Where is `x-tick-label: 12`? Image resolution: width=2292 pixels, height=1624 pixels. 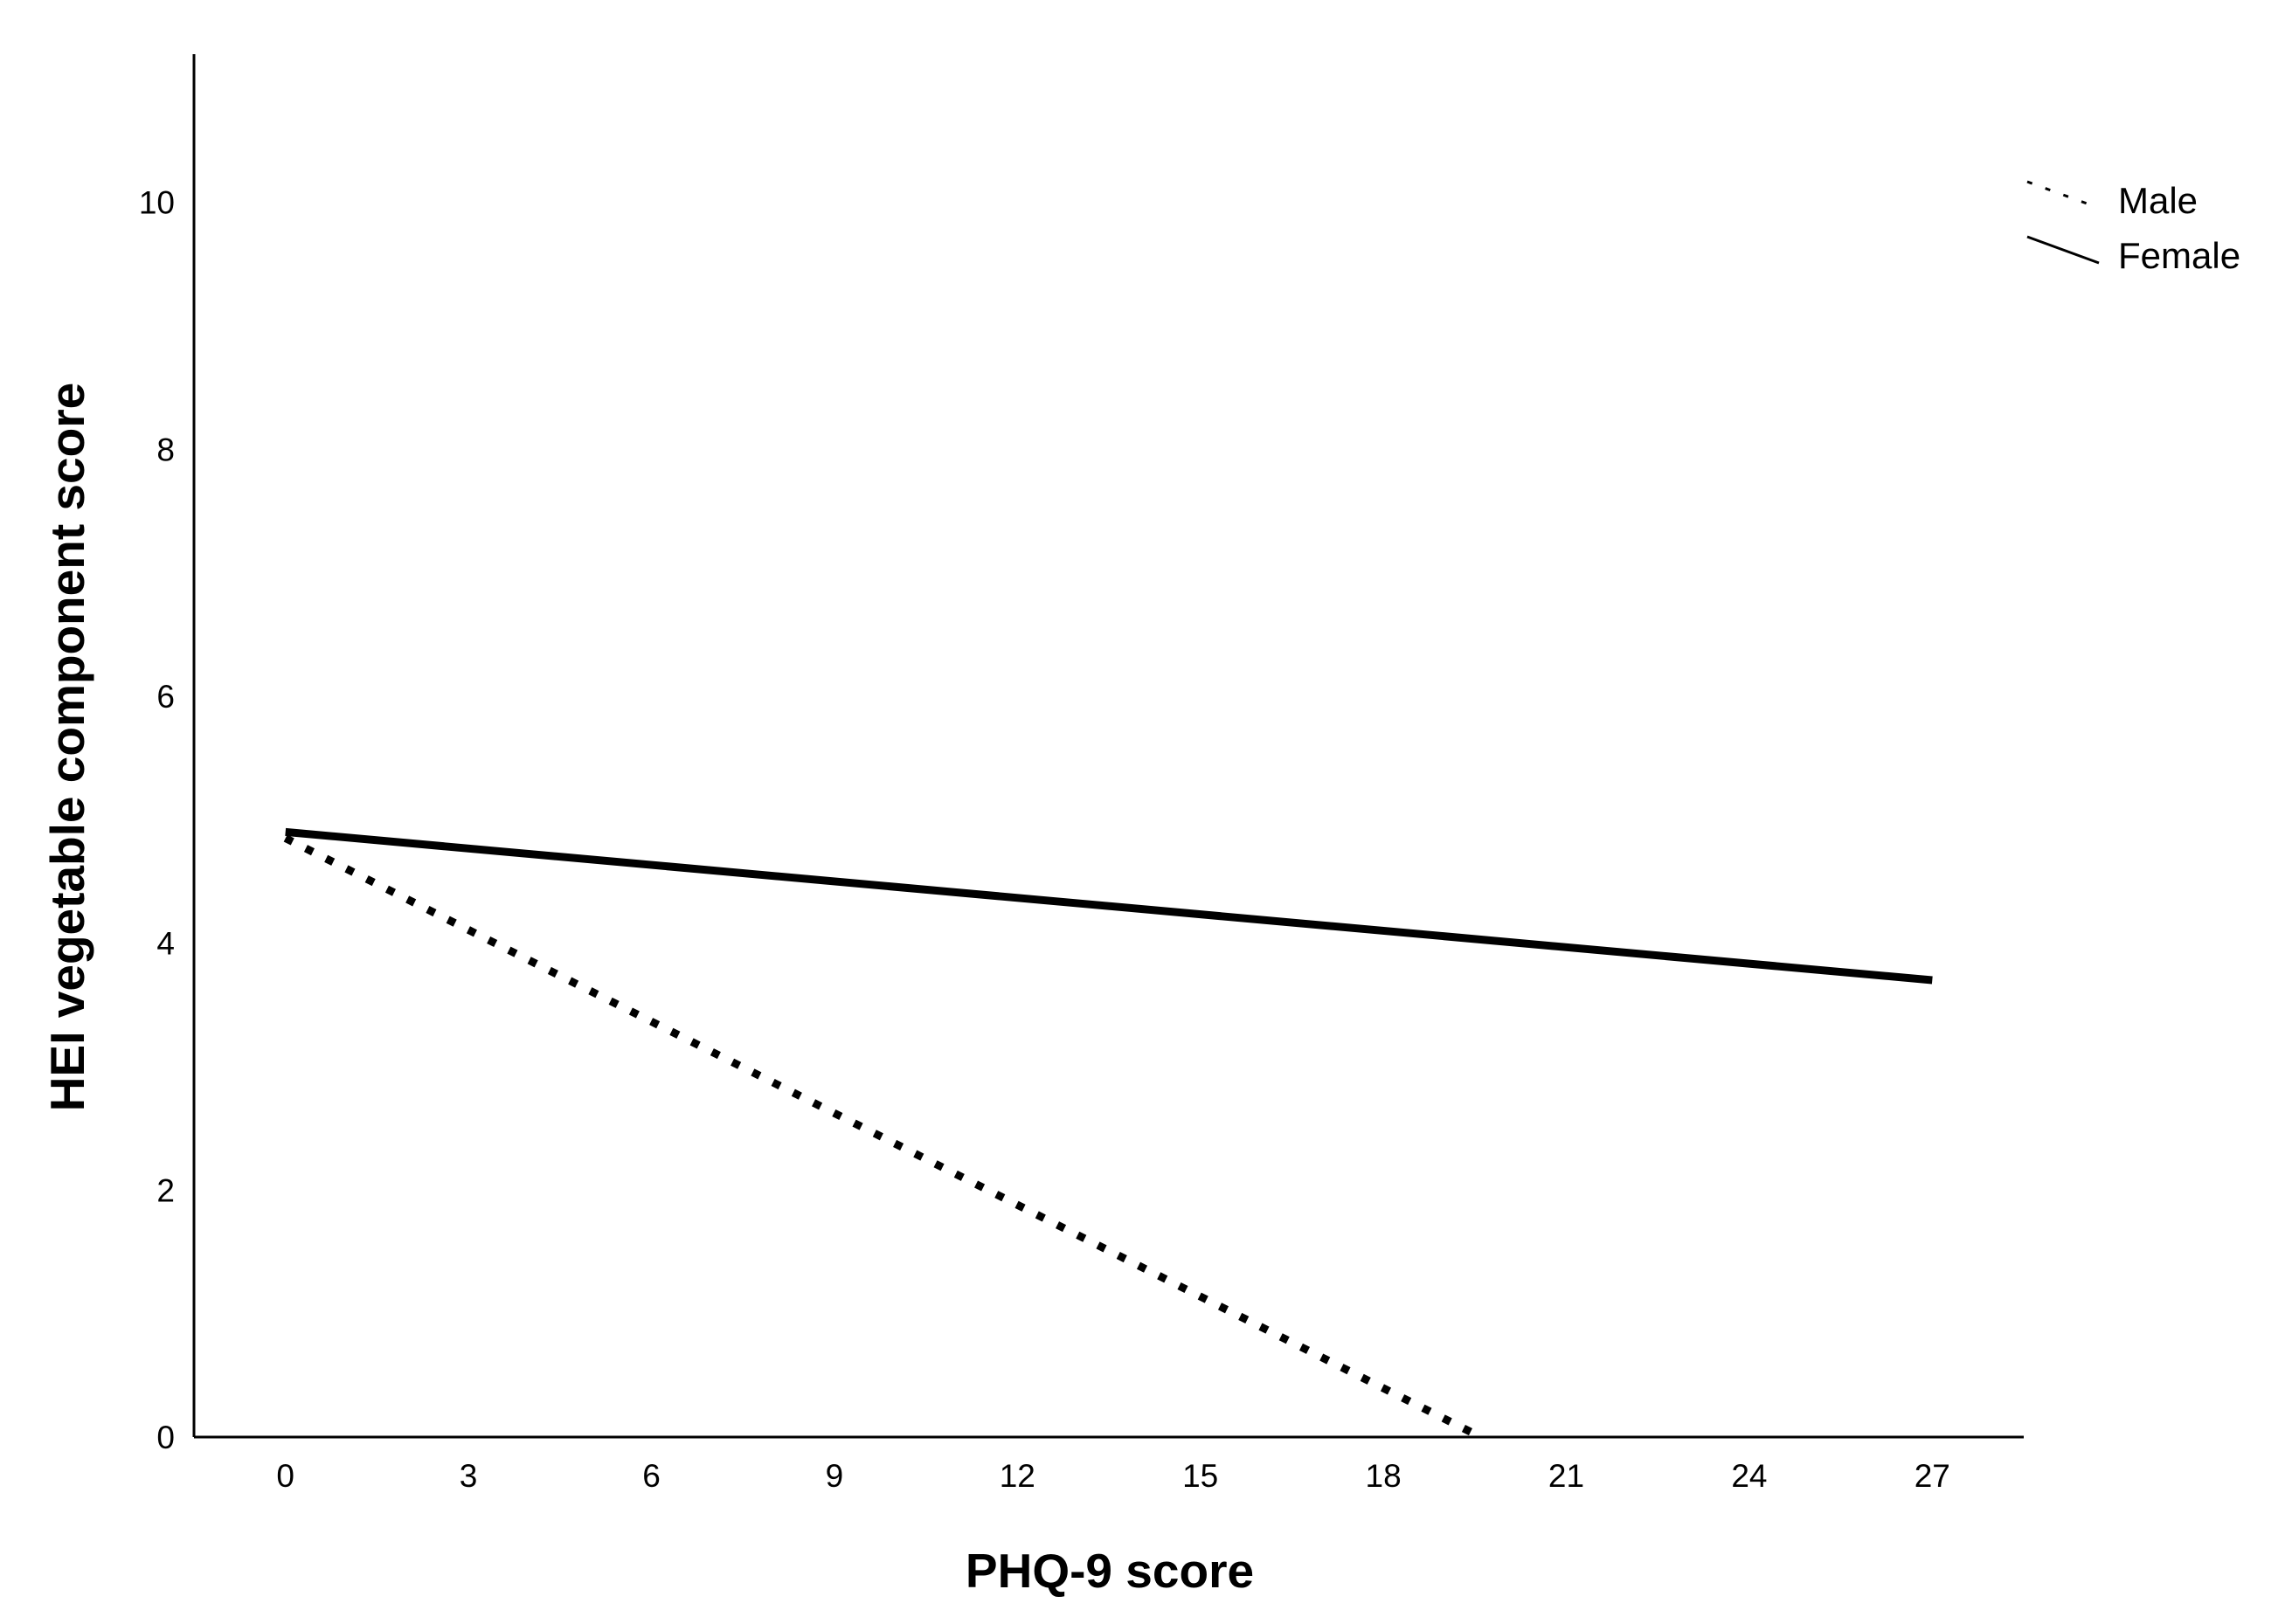 x-tick-label: 12 is located at coordinates (1017, 1476).